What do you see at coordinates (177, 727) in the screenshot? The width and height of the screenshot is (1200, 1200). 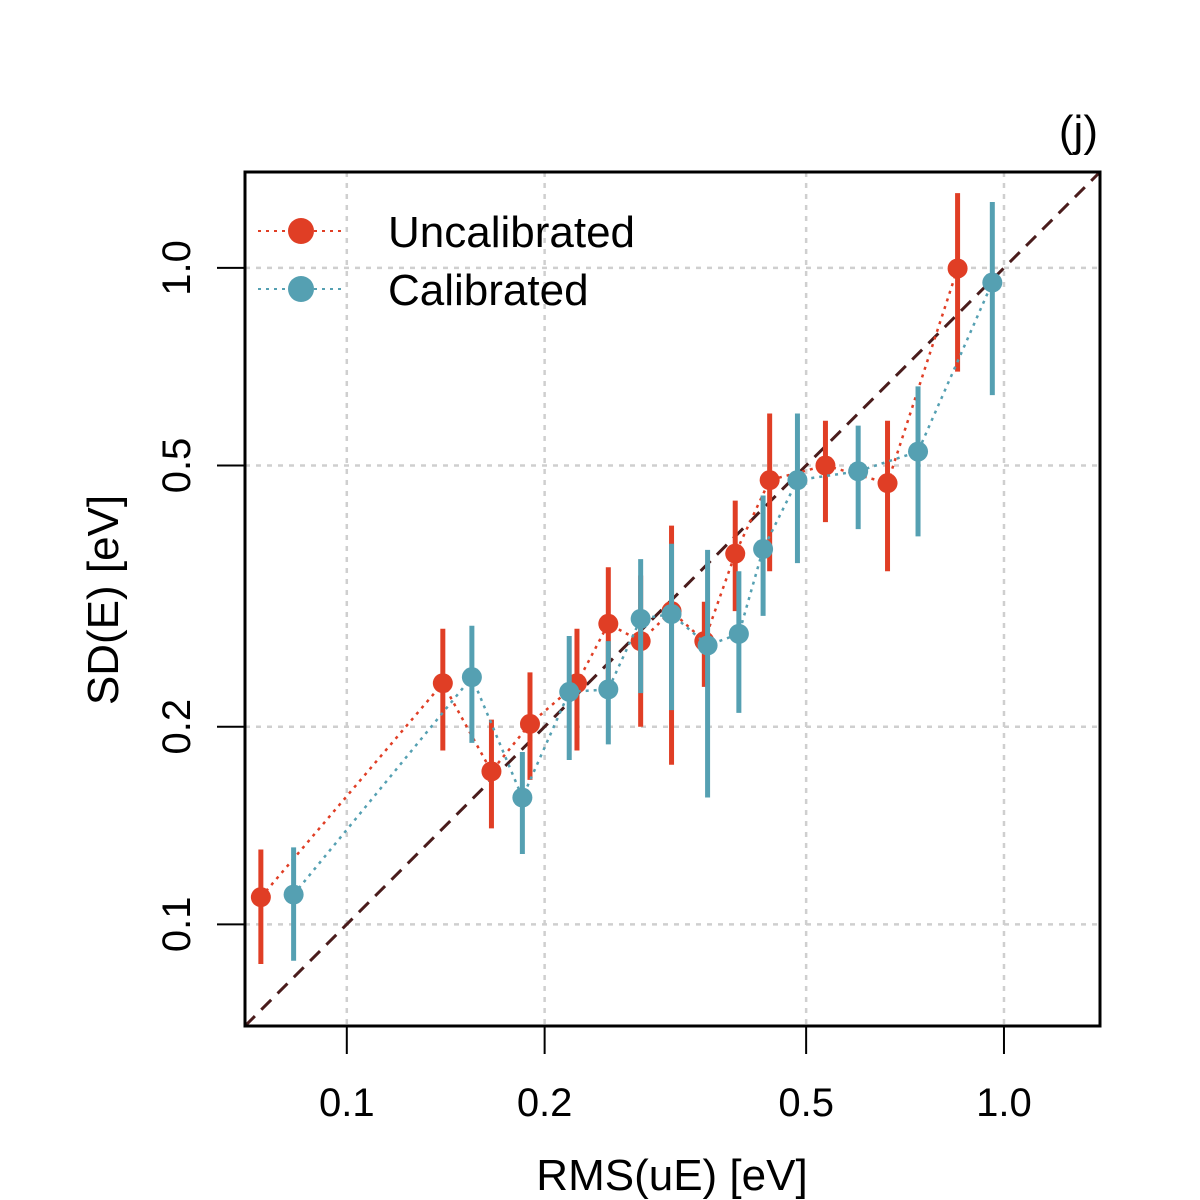 I see `y-tick-label: 0.2` at bounding box center [177, 727].